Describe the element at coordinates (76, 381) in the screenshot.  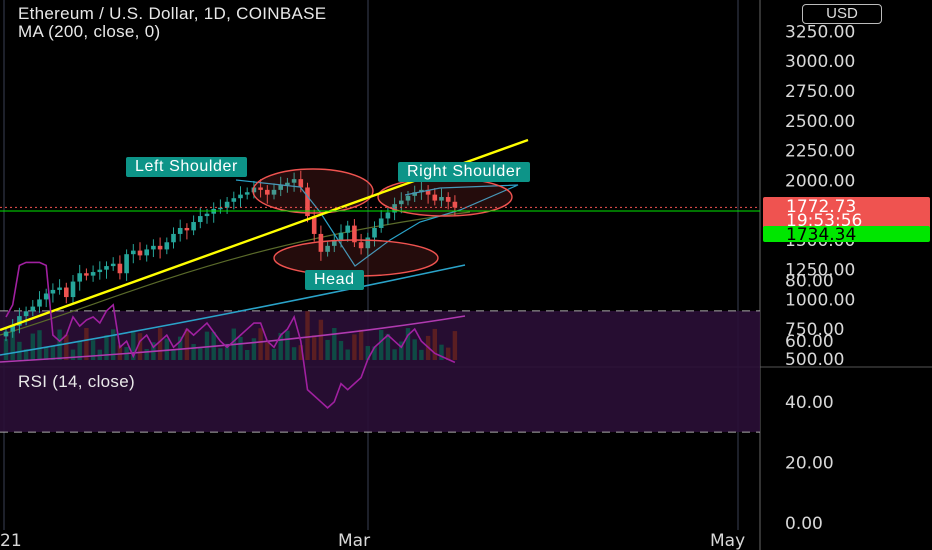
I see `rsi-indicator-label: RSI (14, close)` at that location.